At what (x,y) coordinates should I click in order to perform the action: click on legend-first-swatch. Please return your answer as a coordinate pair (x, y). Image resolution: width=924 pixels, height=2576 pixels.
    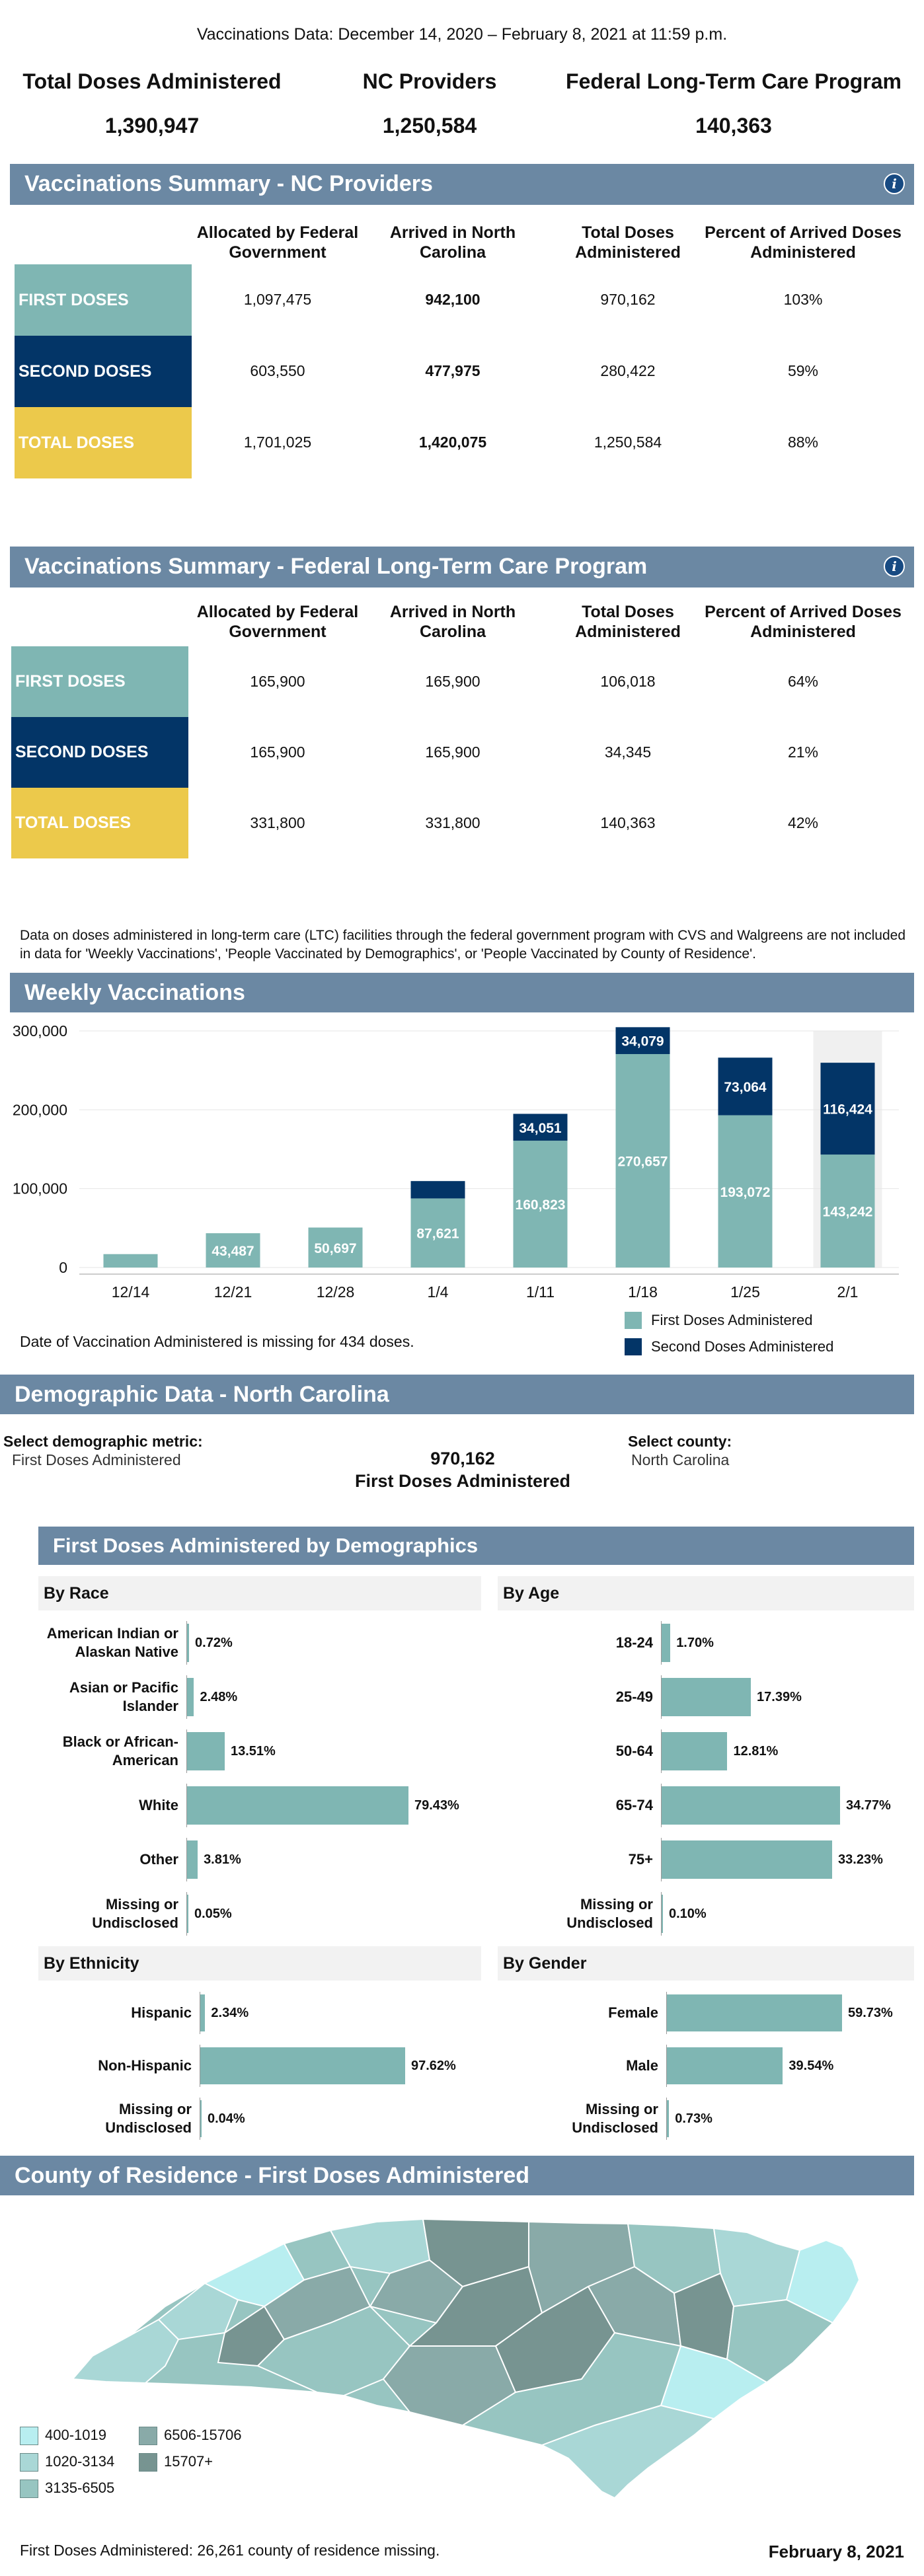
    Looking at the image, I should click on (633, 1321).